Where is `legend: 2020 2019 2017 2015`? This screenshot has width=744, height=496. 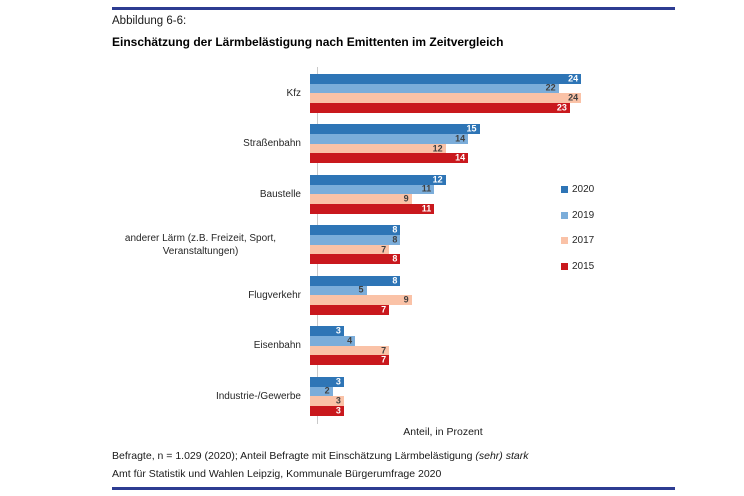
legend: 2020 2019 2017 2015 is located at coordinates (577, 235).